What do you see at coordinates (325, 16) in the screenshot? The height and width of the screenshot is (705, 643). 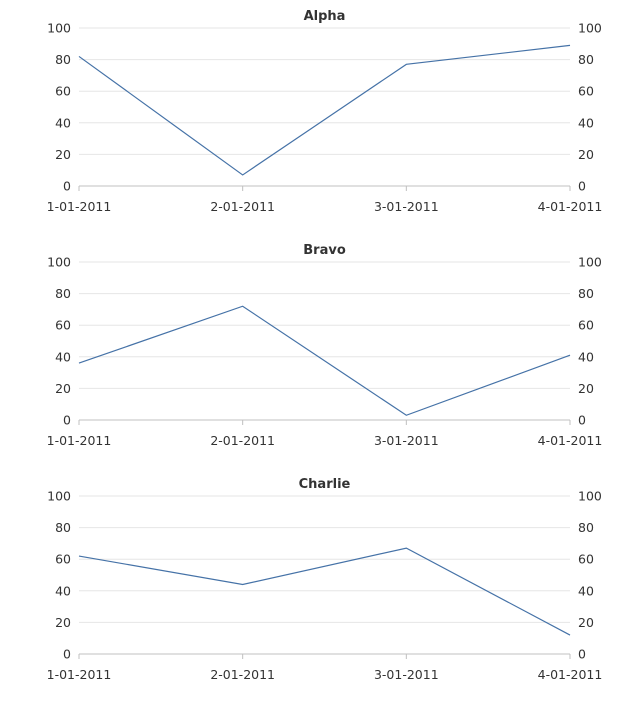 I see `chart-title: Alpha` at bounding box center [325, 16].